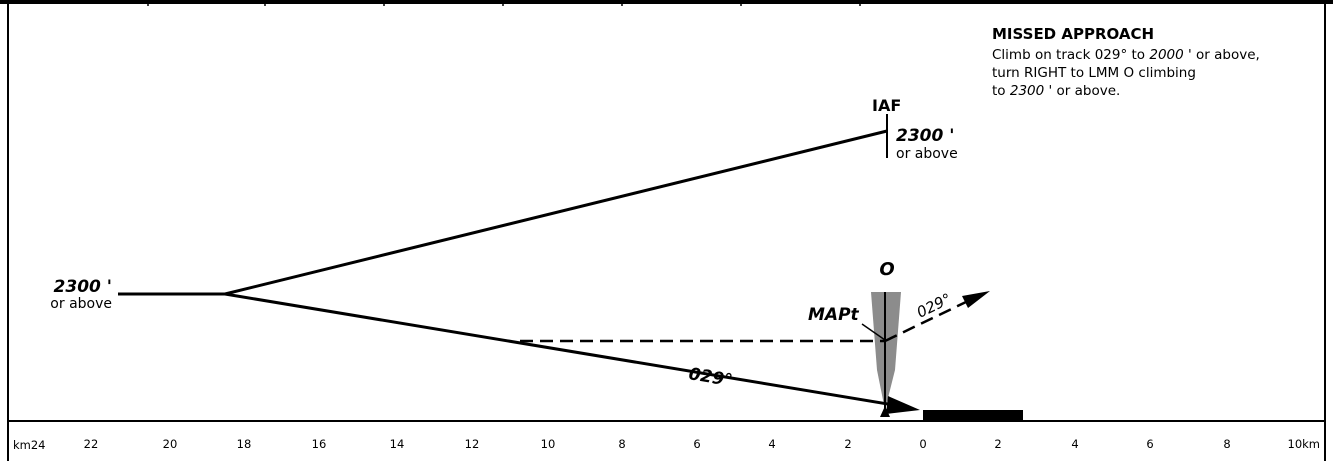 Image resolution: width=1333 pixels, height=465 pixels. Describe the element at coordinates (1304, 444) in the screenshot. I see `scale-right-unit: 10km` at that location.